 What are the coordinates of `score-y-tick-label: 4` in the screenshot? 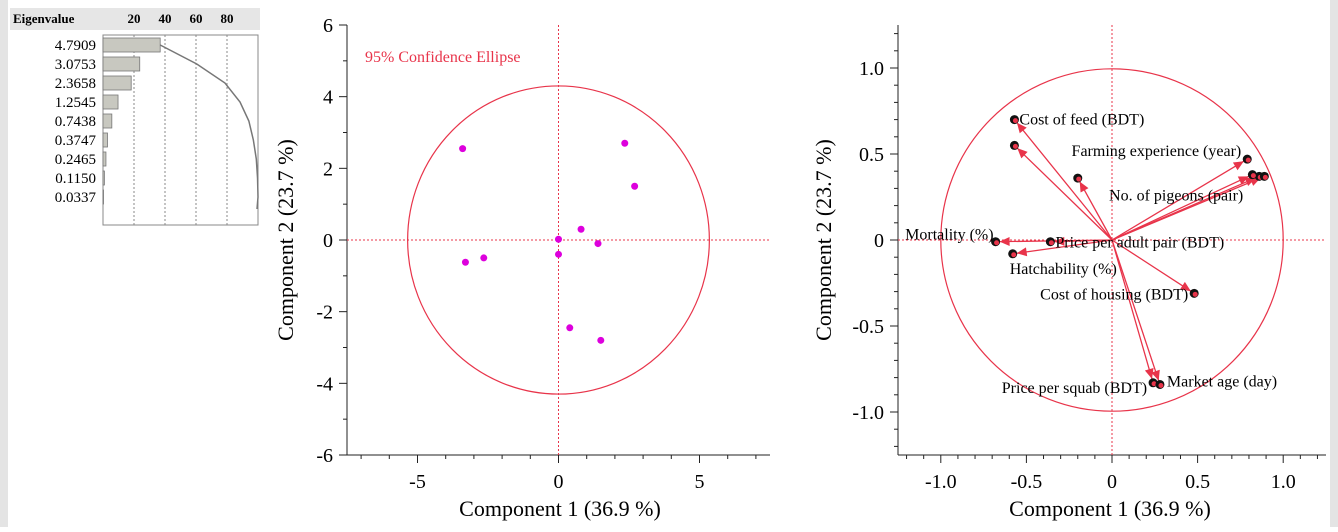 It's located at (328, 98).